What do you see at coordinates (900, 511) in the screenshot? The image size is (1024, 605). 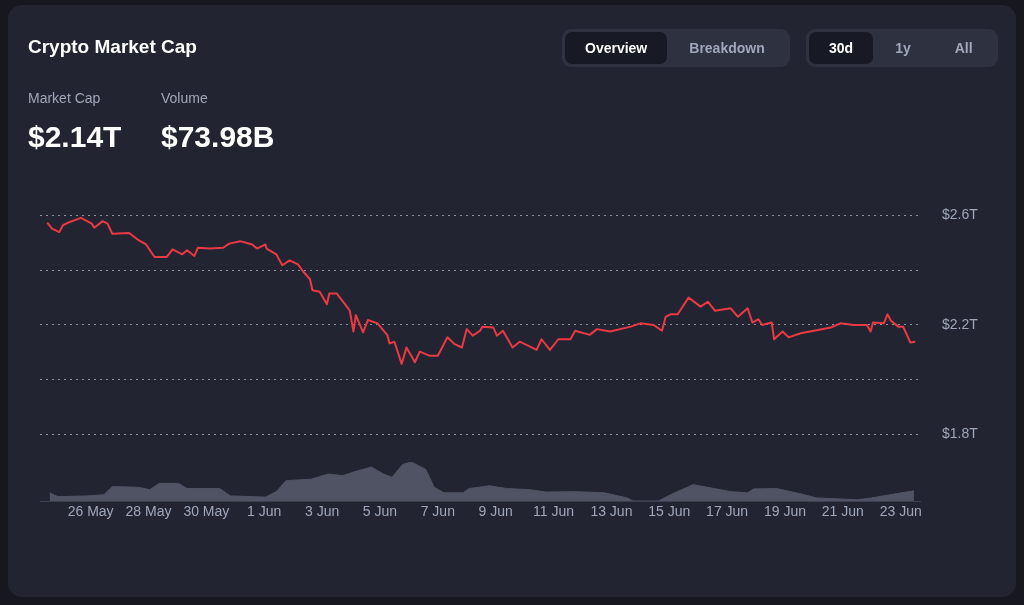 I see `x-tick-label: 23 Jun` at bounding box center [900, 511].